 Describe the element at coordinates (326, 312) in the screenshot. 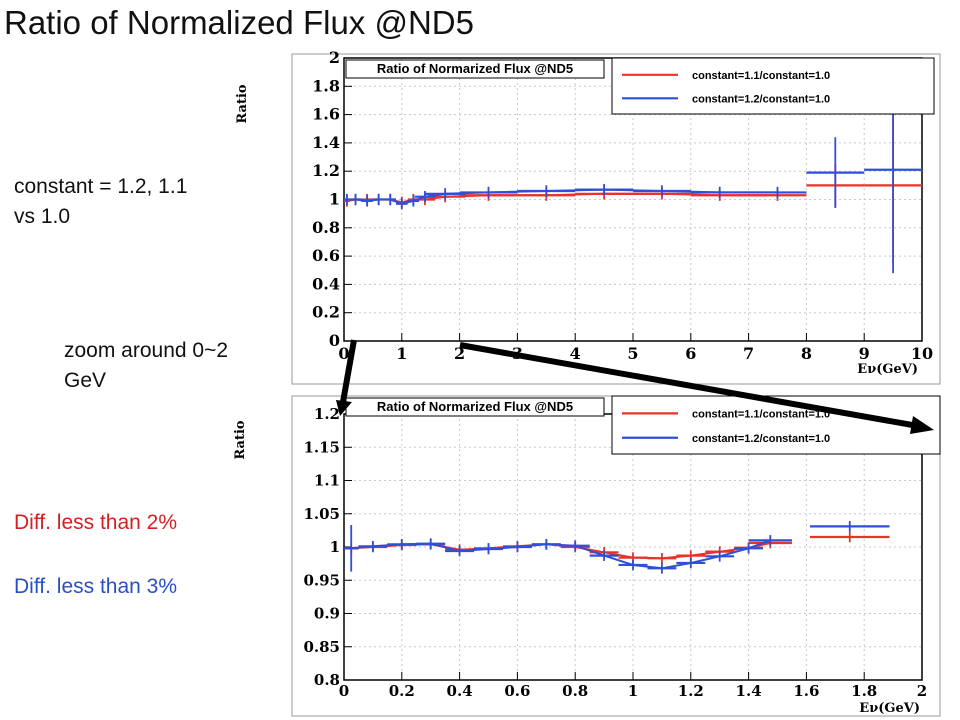

I see `y-tick-label: 0.2` at that location.